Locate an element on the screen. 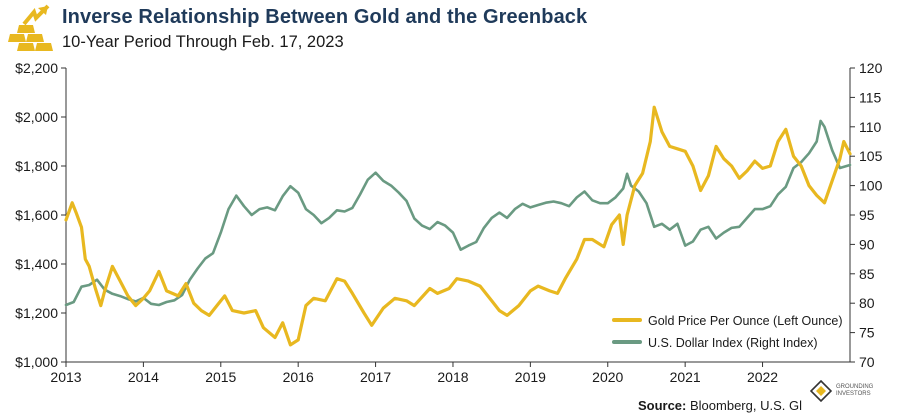 The height and width of the screenshot is (416, 900). x-tick-label: 2016 is located at coordinates (298, 377).